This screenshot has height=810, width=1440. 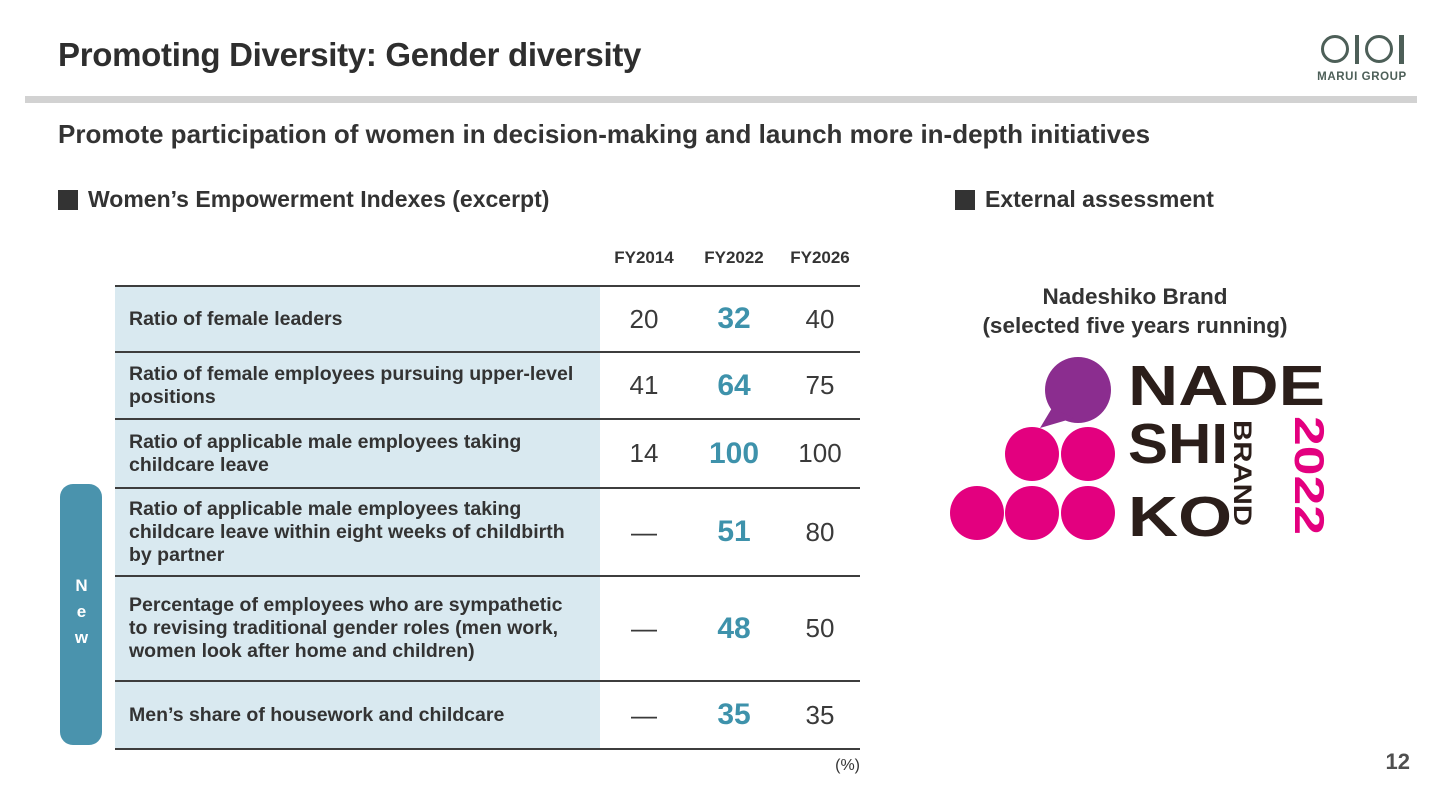 What do you see at coordinates (847, 765) in the screenshot?
I see `unit-note: (%)` at bounding box center [847, 765].